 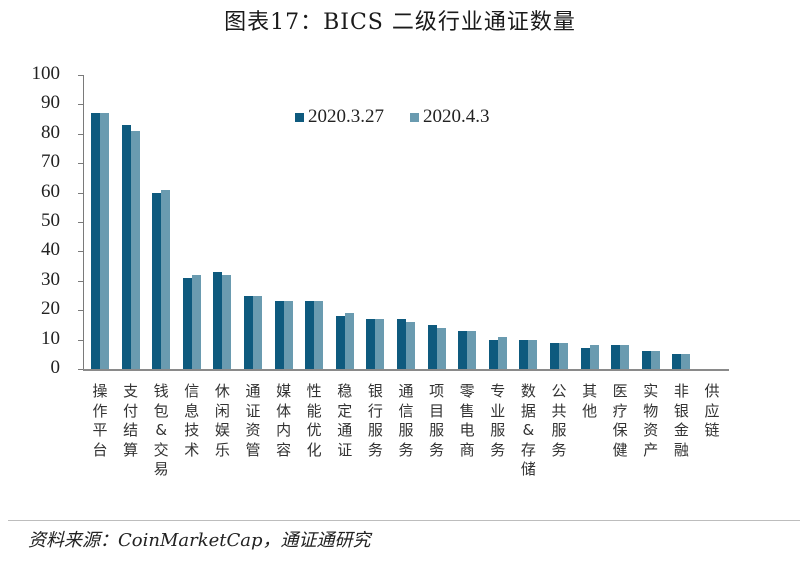 I want to click on x-tick-label: 数 据 & 存 储, so click(x=528, y=430).